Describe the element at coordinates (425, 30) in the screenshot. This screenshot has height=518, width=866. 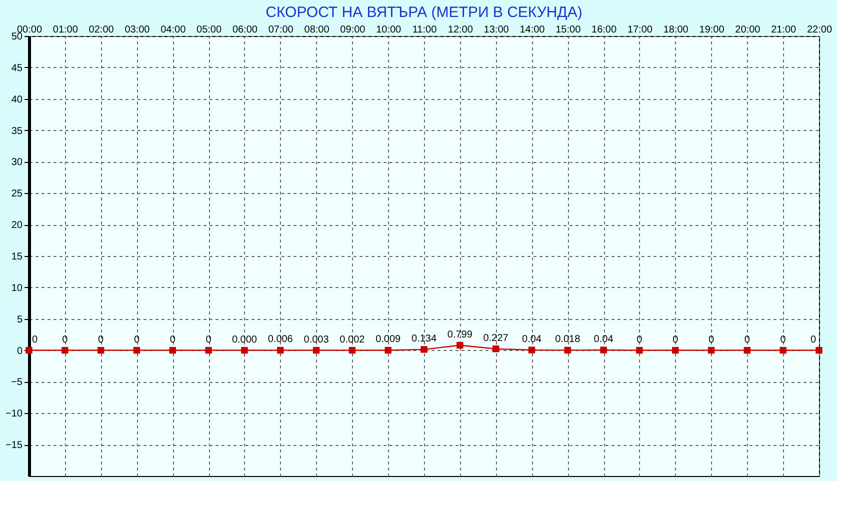
I see `x-tick-label: 11:00` at that location.